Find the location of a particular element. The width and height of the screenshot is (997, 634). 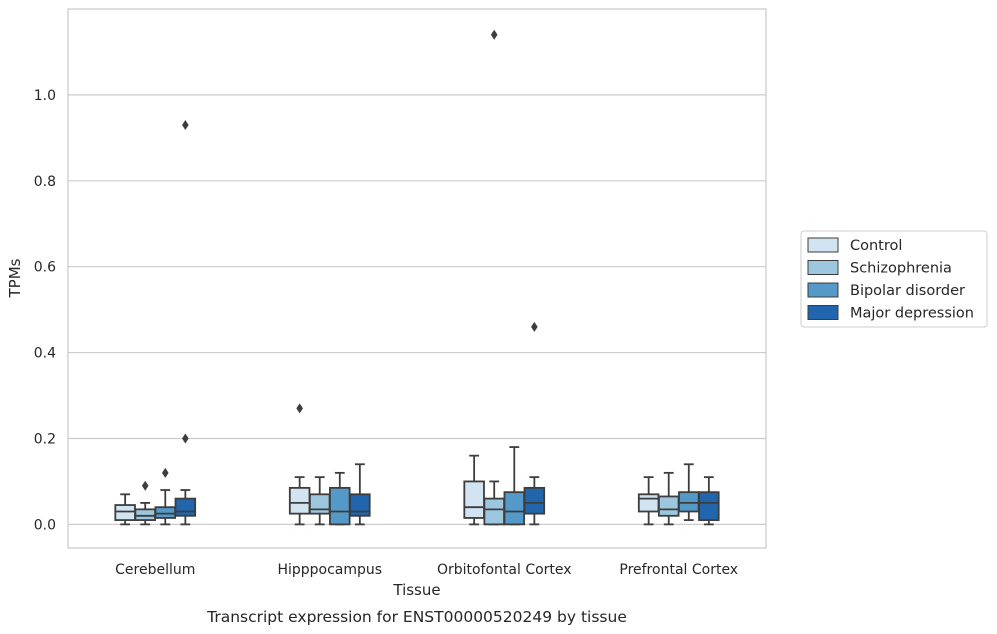

y-tick-label: 0.2 is located at coordinates (45, 439).